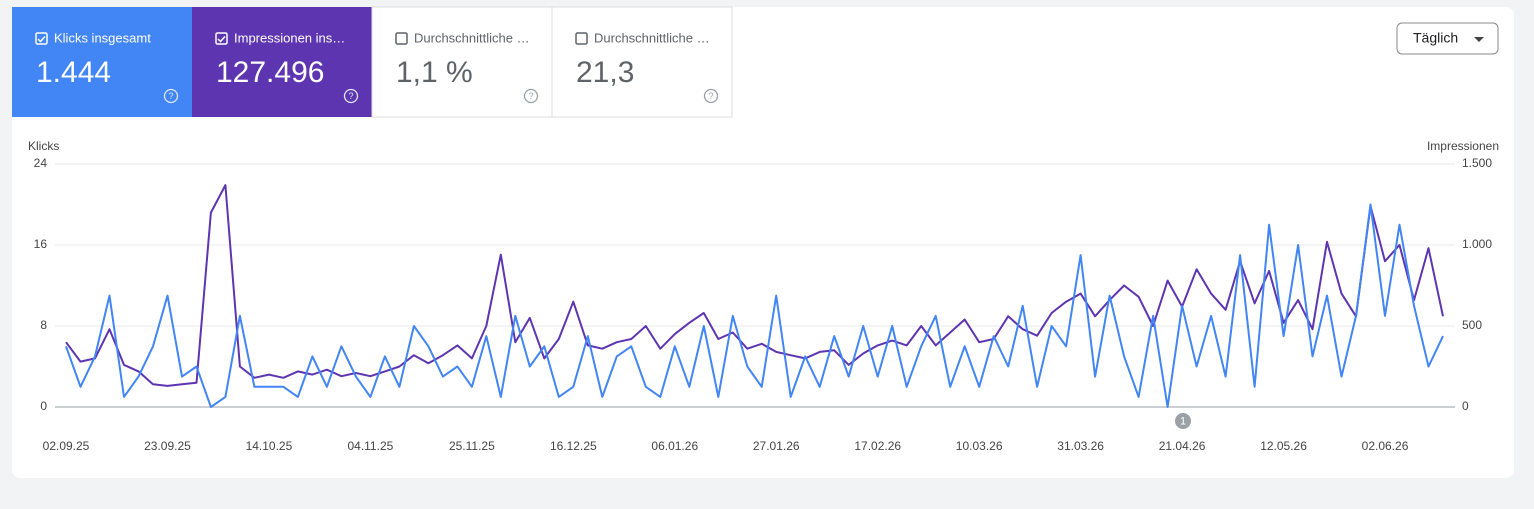  I want to click on x-tick-label: 14.10.25, so click(269, 446).